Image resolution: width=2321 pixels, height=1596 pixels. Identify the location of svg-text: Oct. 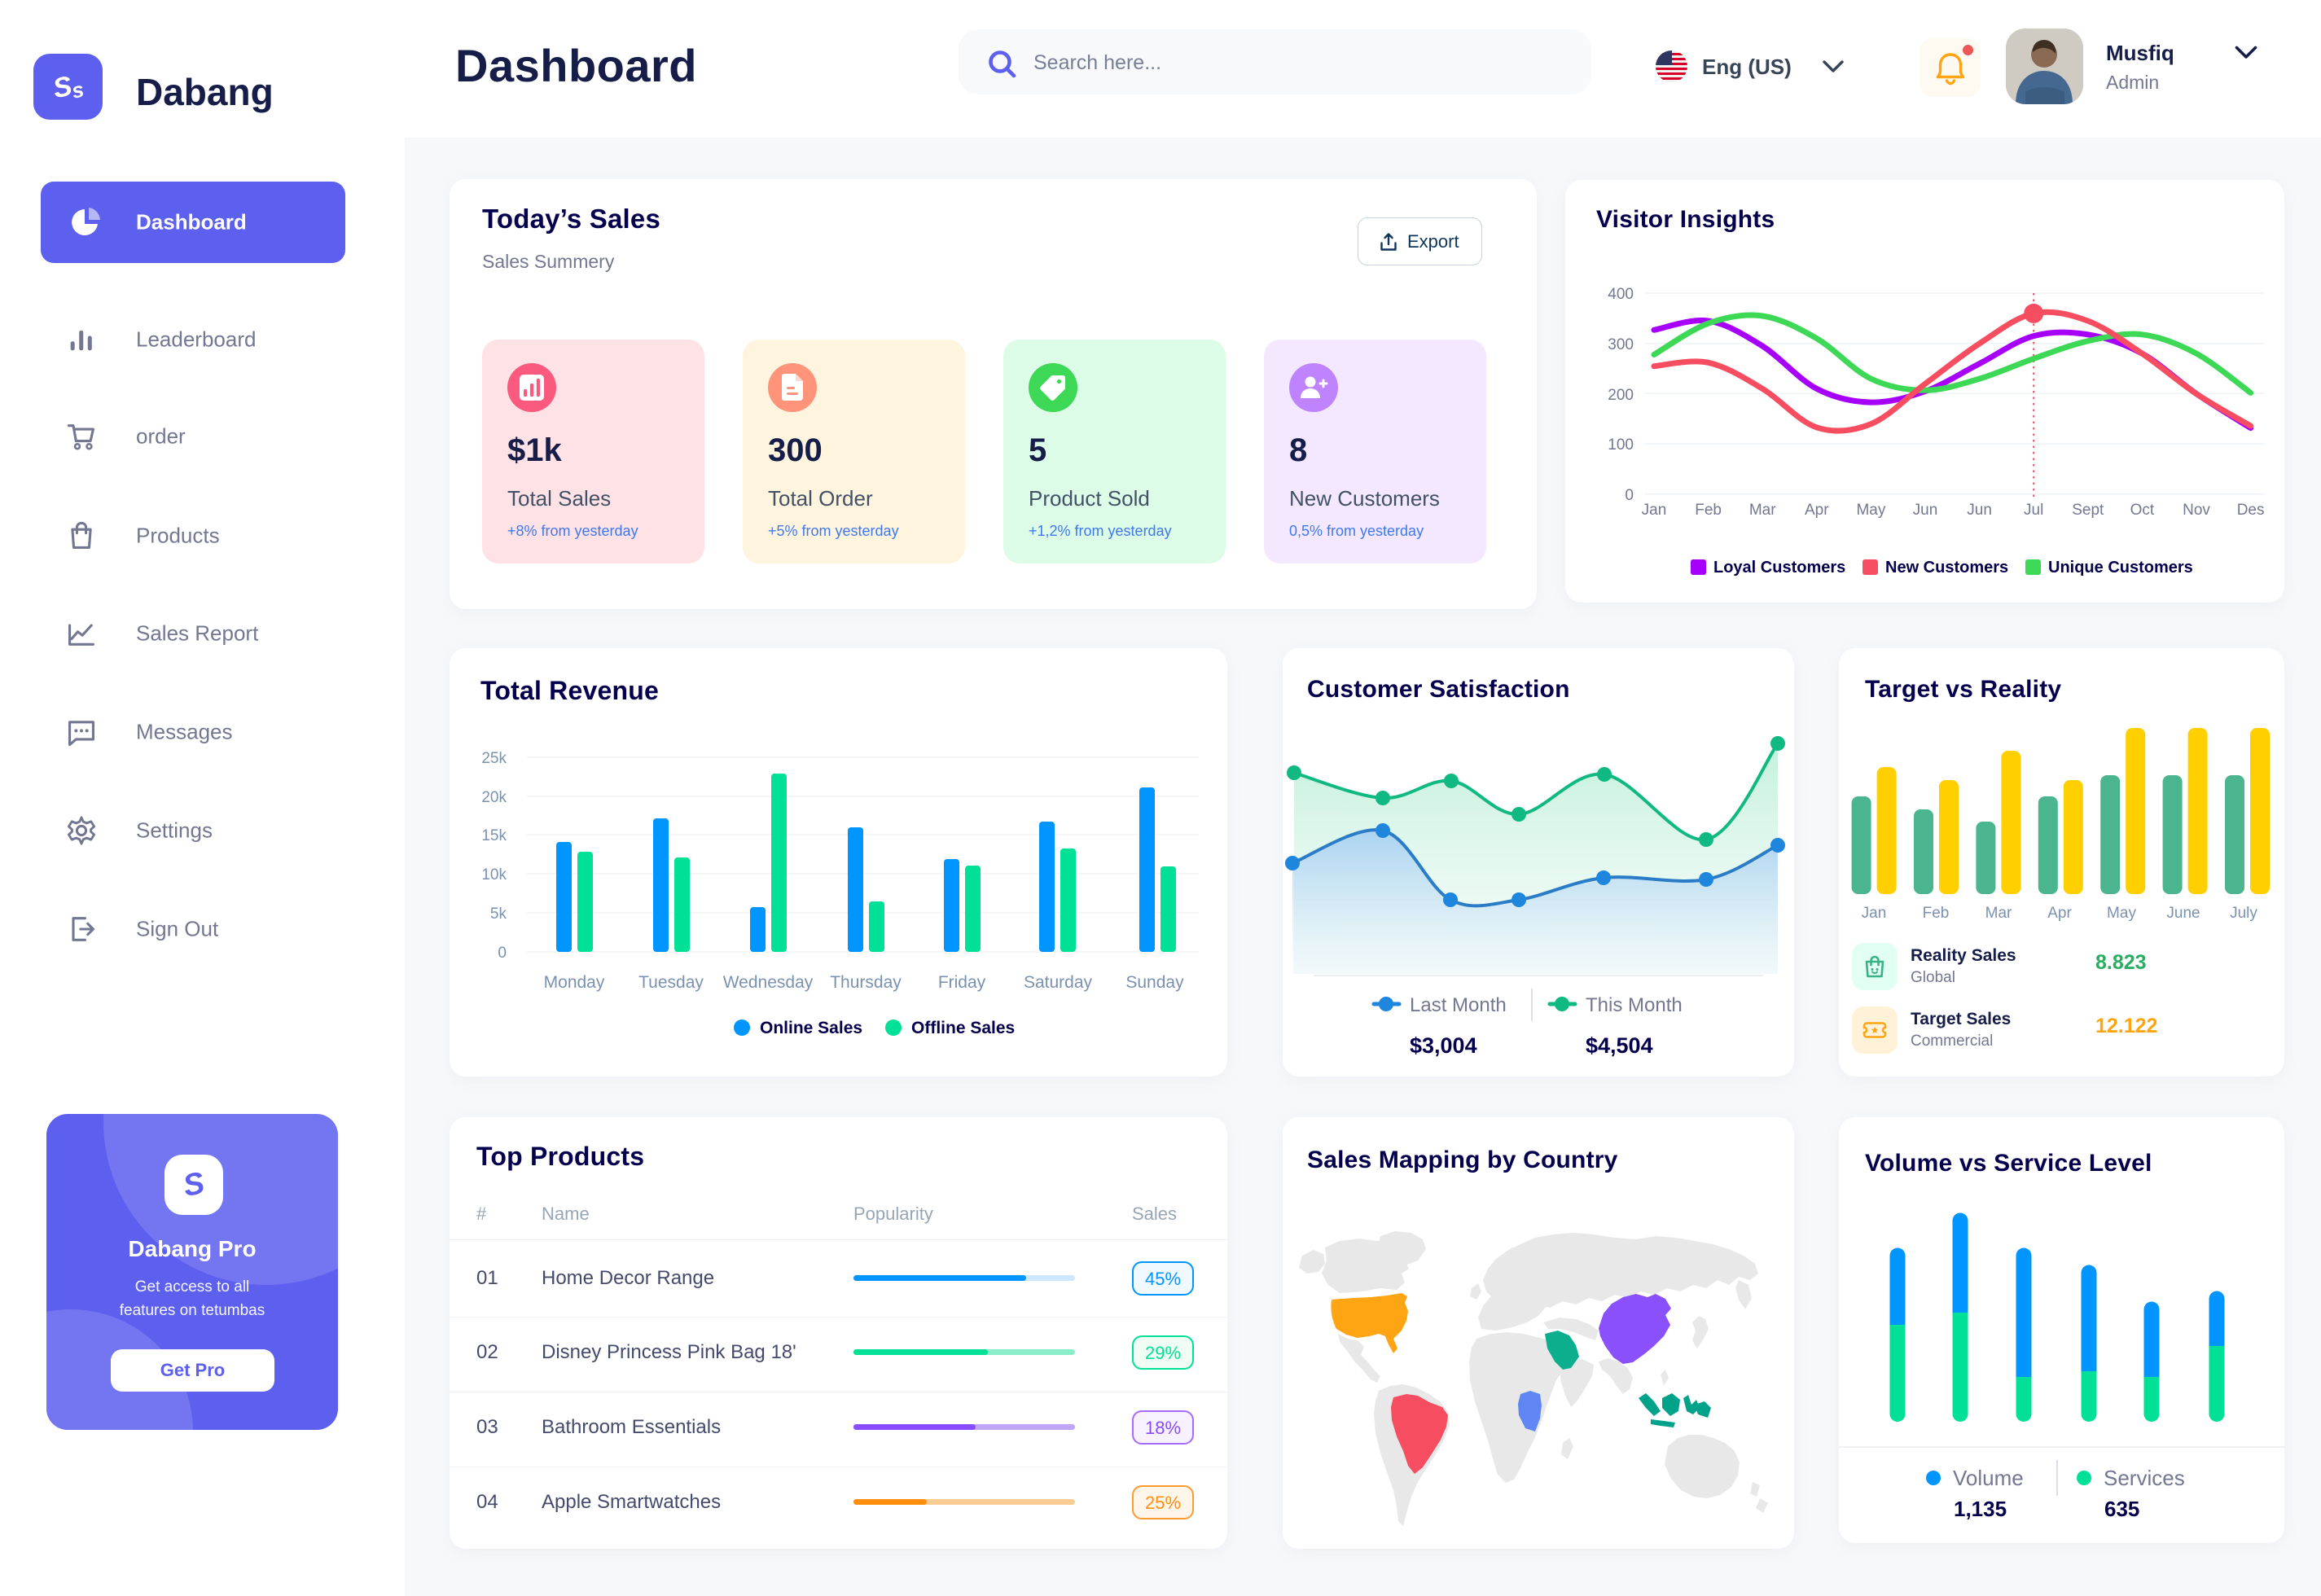
(2142, 510).